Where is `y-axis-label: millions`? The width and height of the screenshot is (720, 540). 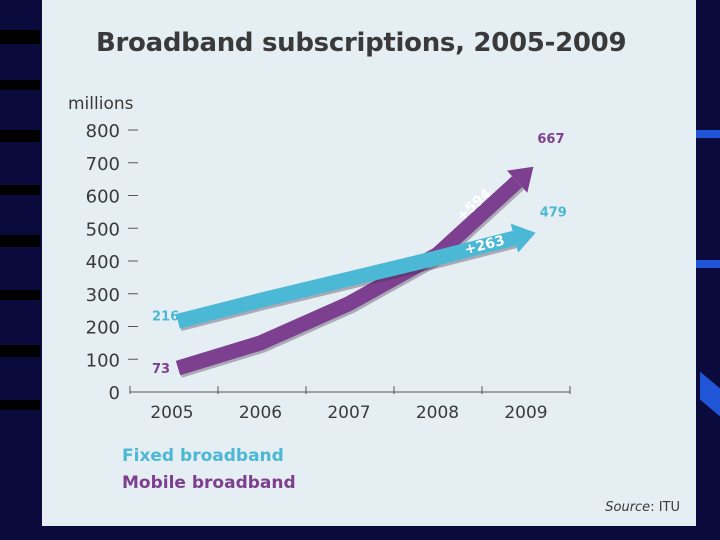 y-axis-label: millions is located at coordinates (101, 104).